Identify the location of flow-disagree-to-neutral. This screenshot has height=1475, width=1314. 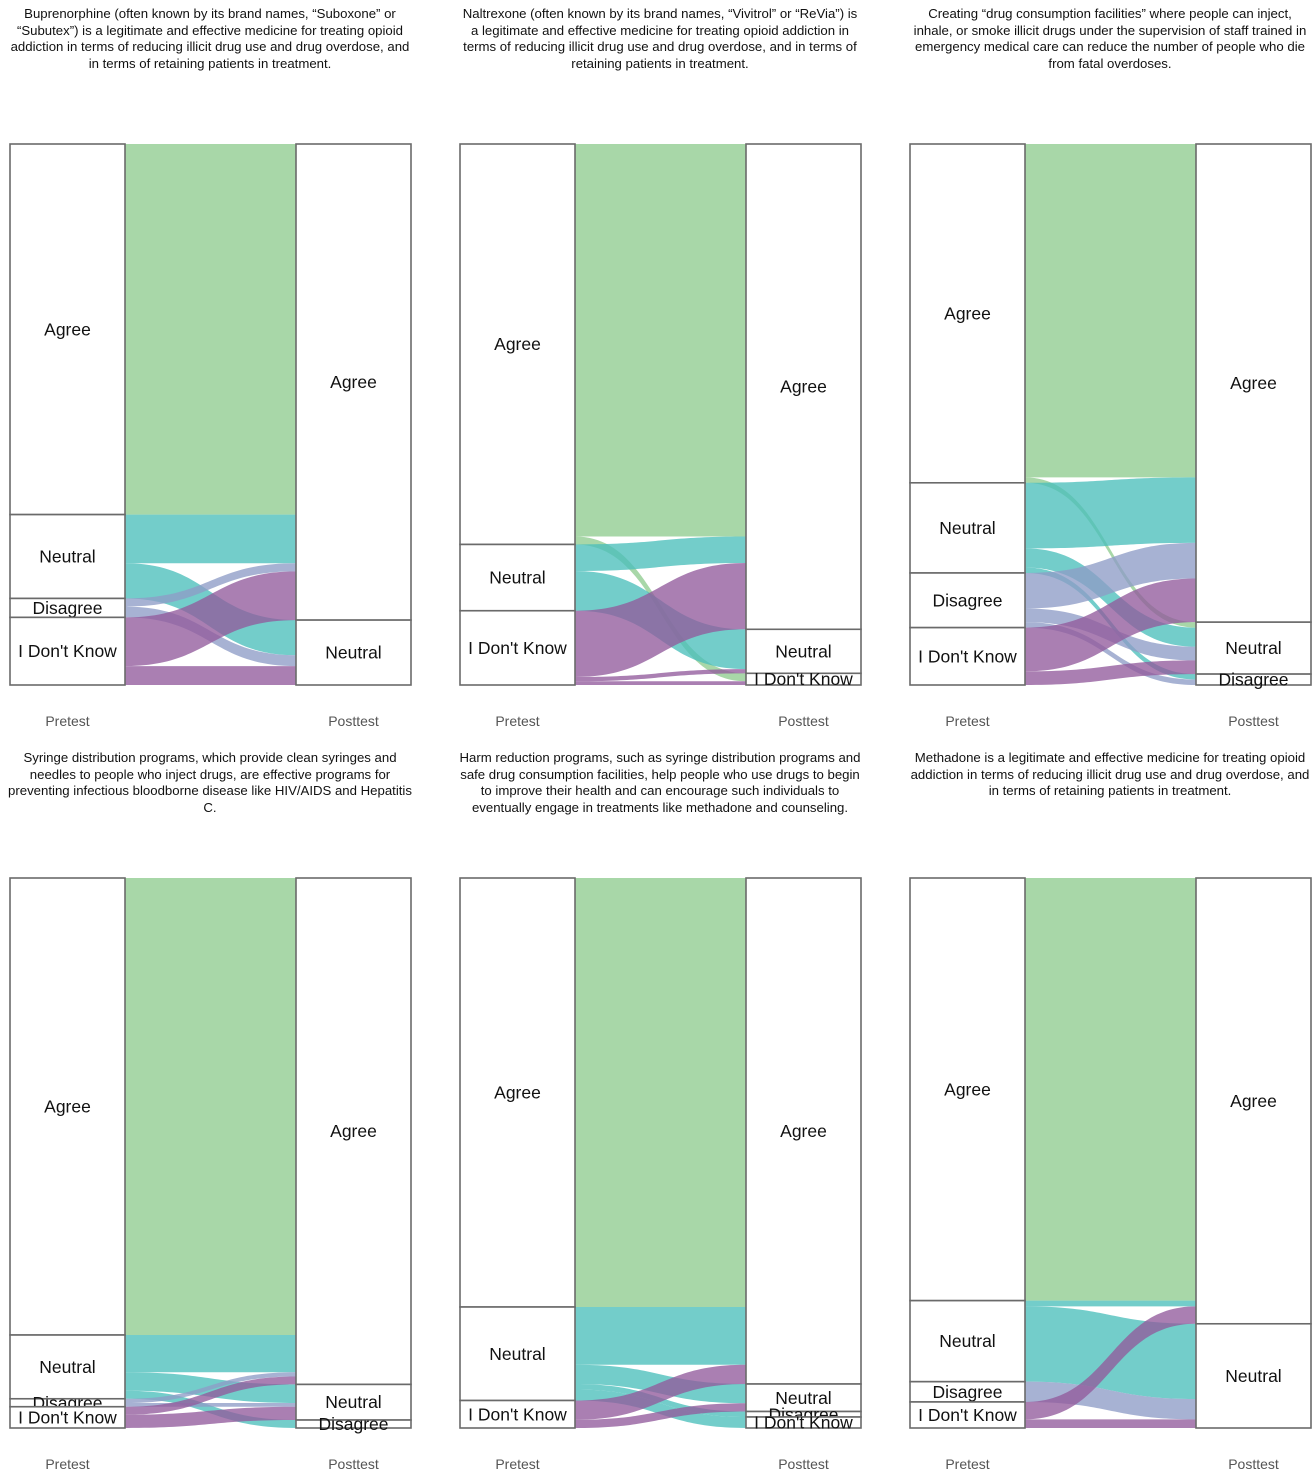
(1110, 1400).